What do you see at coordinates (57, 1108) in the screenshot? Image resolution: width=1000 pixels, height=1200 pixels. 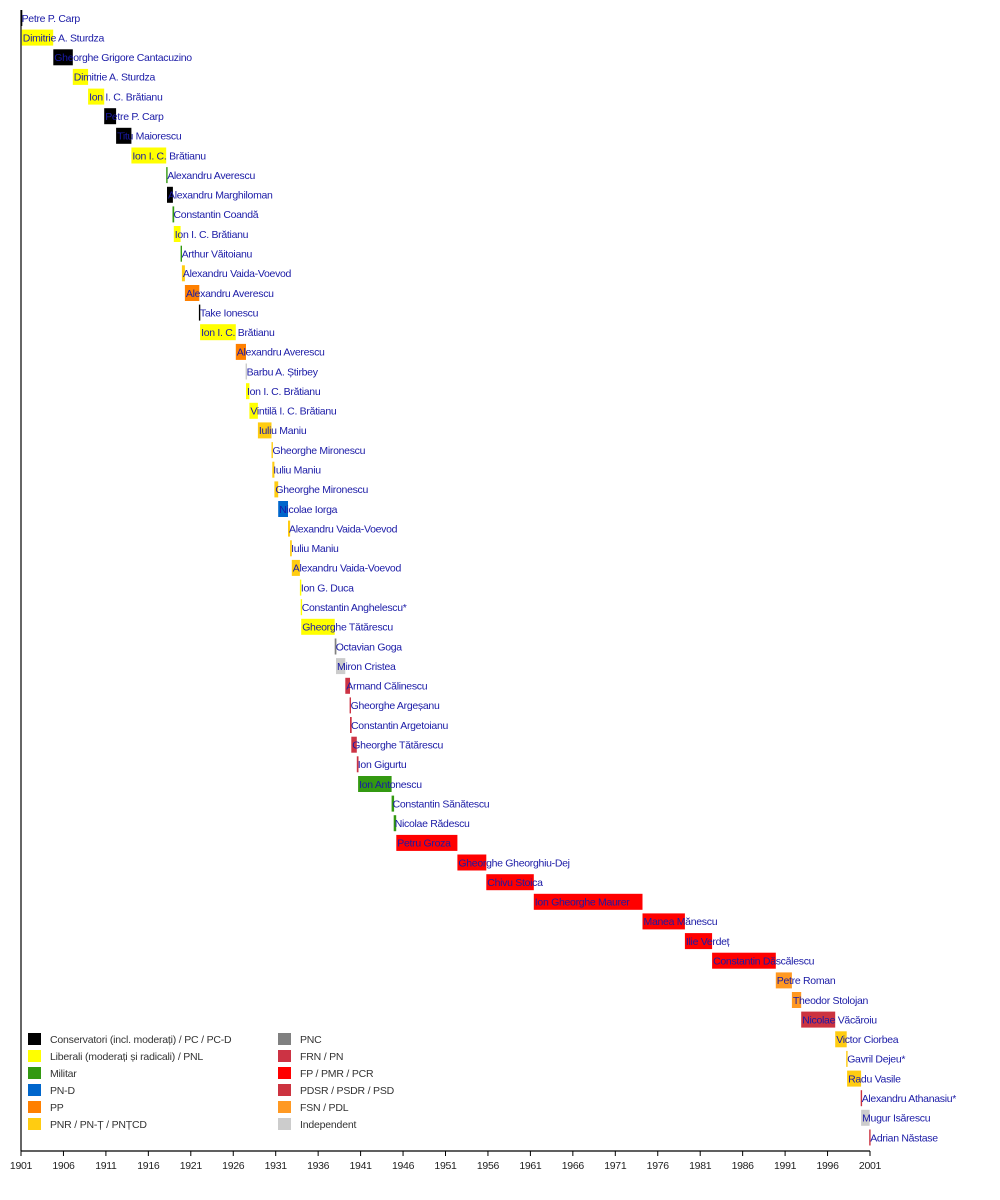 I see `legend-label: PP` at bounding box center [57, 1108].